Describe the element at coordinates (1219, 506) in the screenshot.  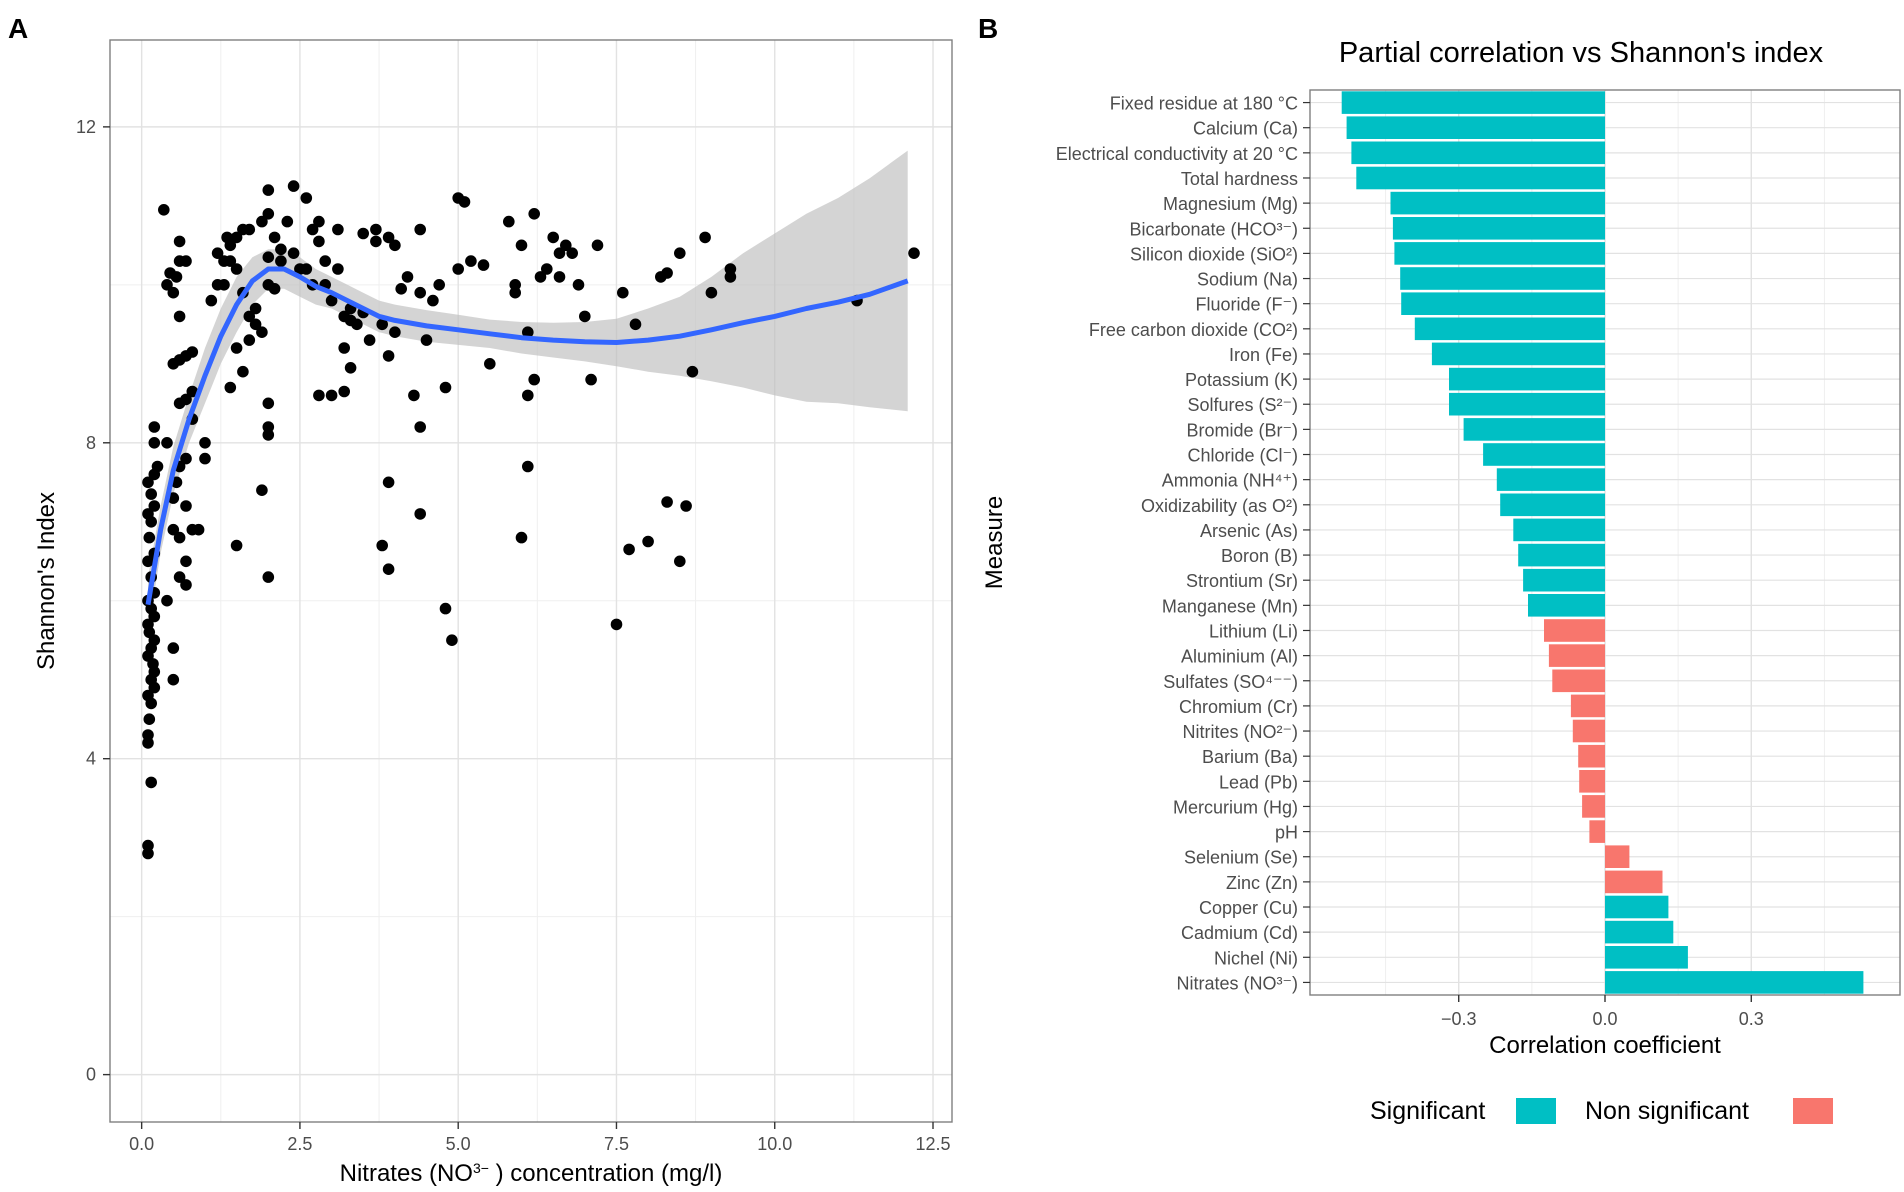
I see `category-label: Oxidizability (as O²)` at that location.